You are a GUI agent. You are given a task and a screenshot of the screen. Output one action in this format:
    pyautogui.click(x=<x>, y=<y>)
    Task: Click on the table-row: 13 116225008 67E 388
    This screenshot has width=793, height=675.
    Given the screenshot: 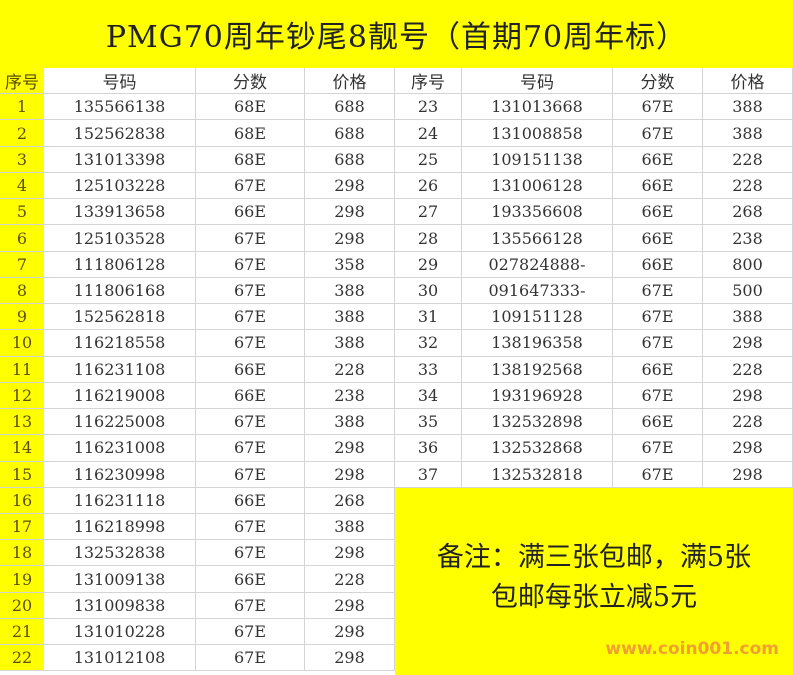 What is the action you would take?
    pyautogui.click(x=197, y=422)
    